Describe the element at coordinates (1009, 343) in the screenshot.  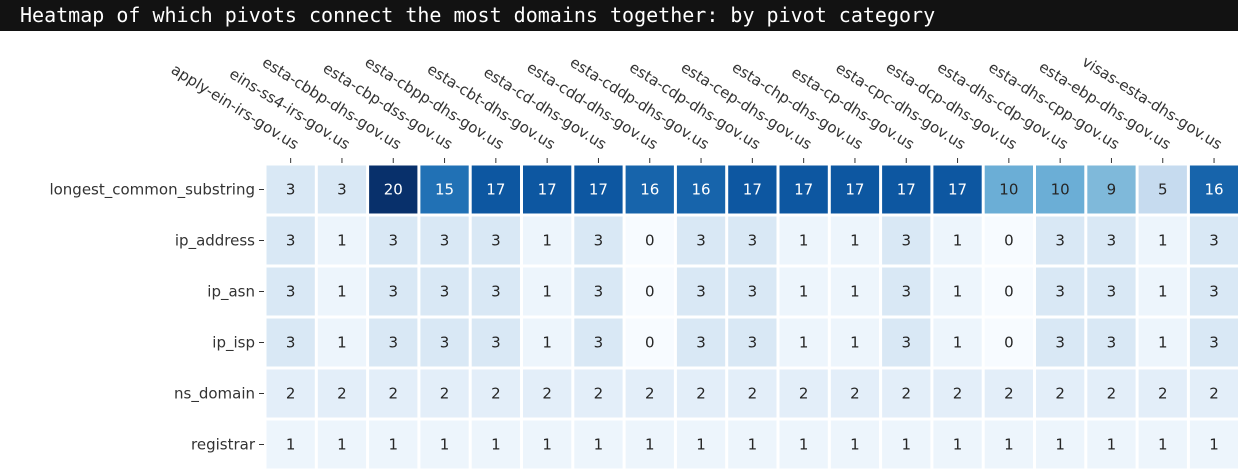
I see `cell-value-label: 0` at that location.